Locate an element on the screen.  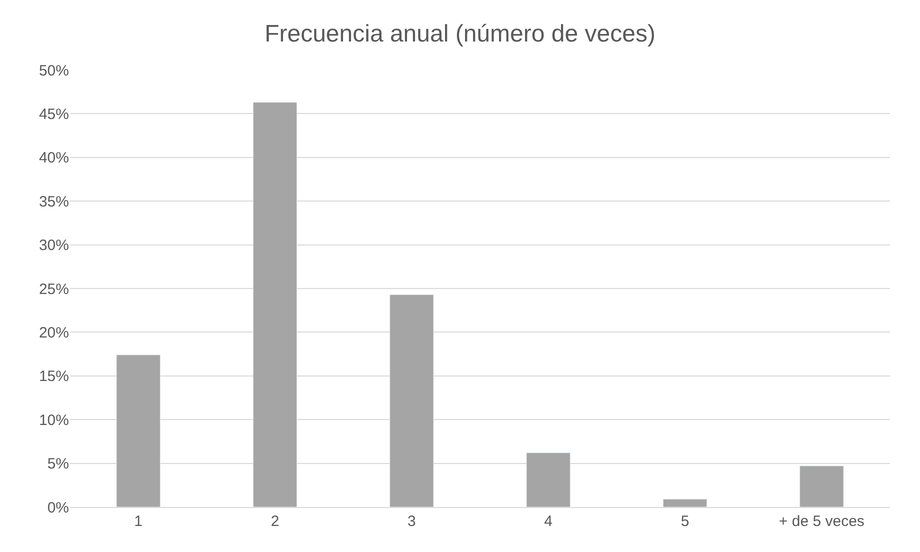
y-tick-label: 5% is located at coordinates (58, 464).